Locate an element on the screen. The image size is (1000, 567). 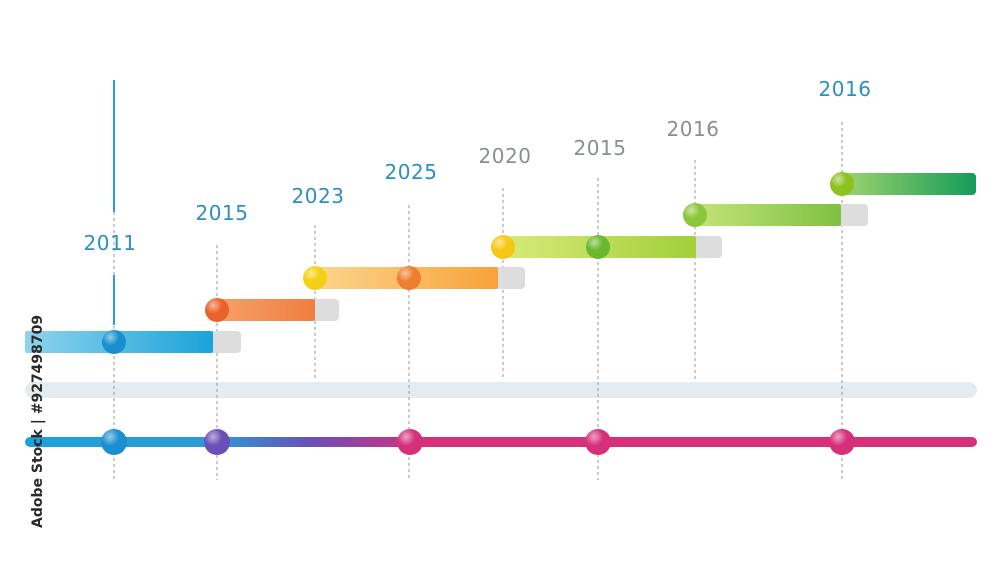
year-label-4: 2025 is located at coordinates (411, 172).